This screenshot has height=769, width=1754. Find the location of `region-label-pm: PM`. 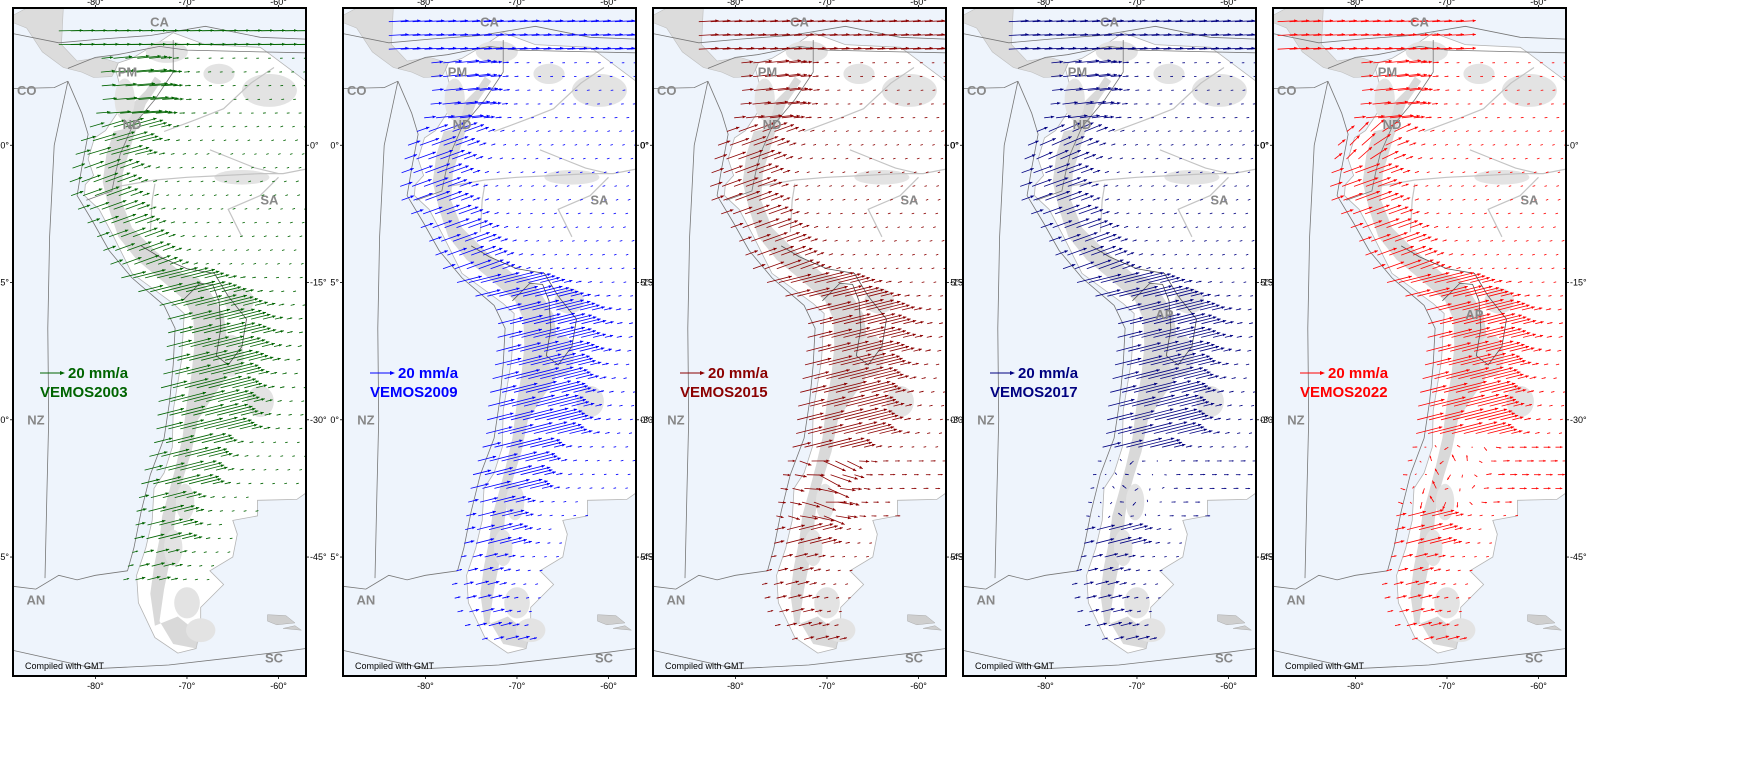

region-label-pm: PM is located at coordinates (1388, 72).